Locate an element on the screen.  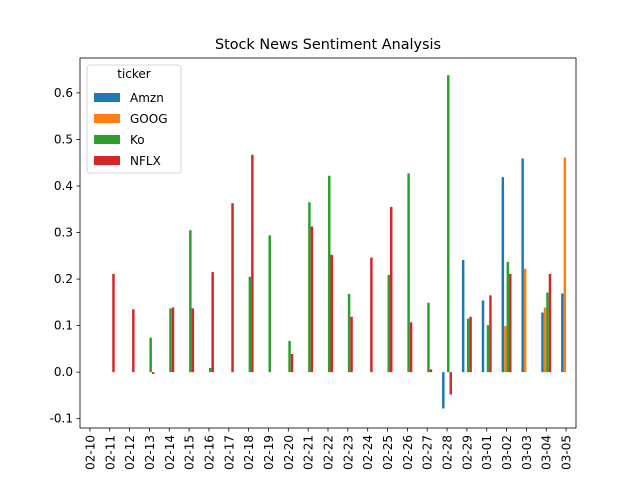
chart-title: Stock News Sentiment Analysis is located at coordinates (328, 45).